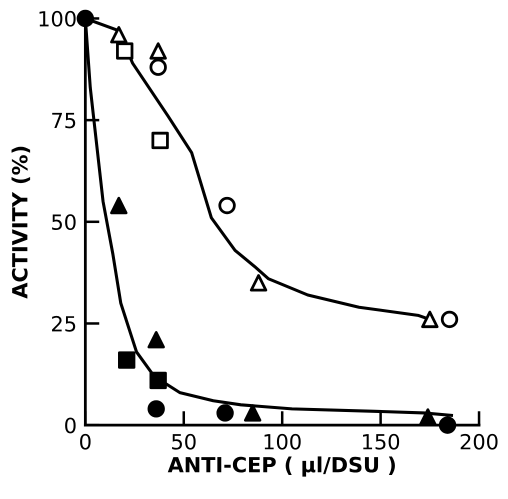  I want to click on y-axis-title: ACTIVITY (%), so click(21, 222).